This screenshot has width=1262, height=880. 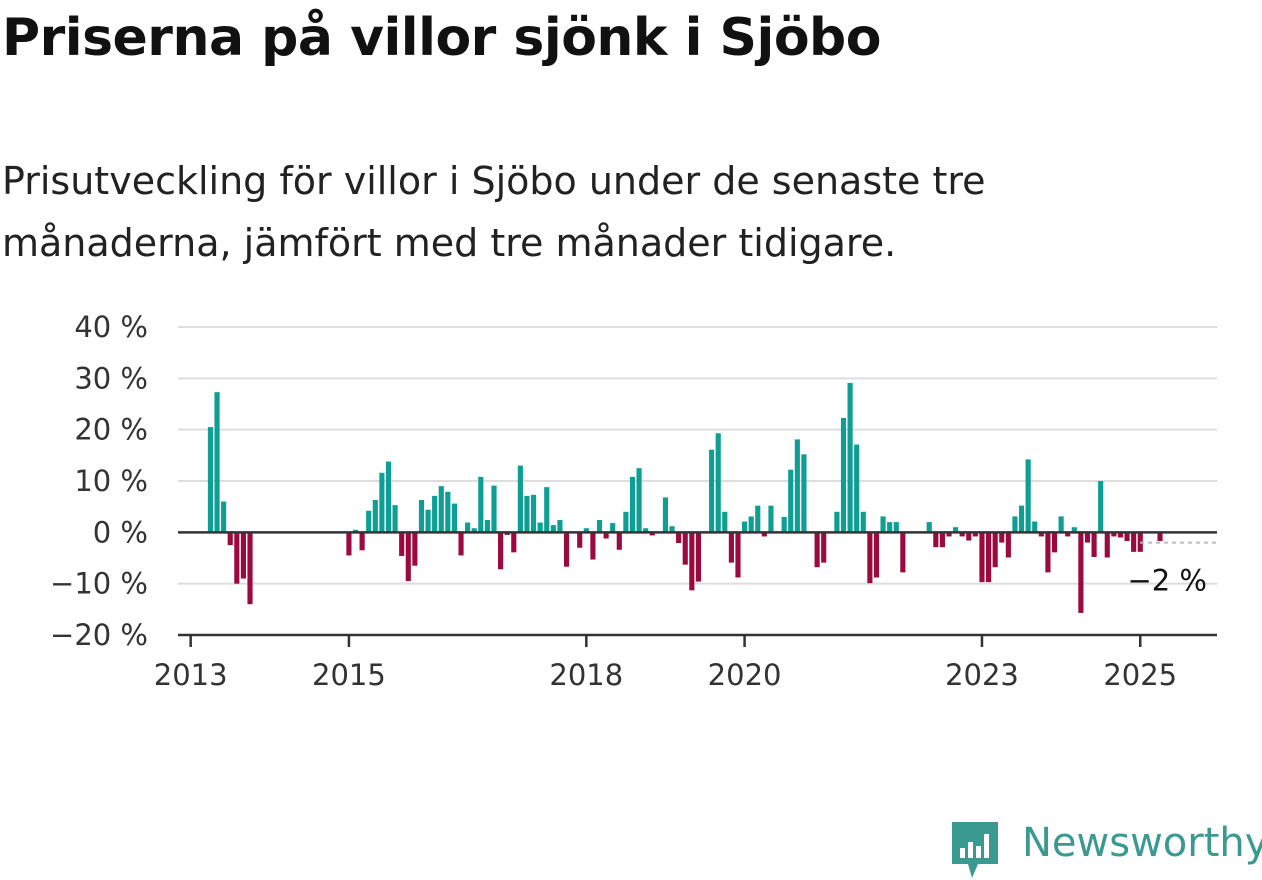 What do you see at coordinates (99, 635) in the screenshot?
I see `y-tick-label: −20 %` at bounding box center [99, 635].